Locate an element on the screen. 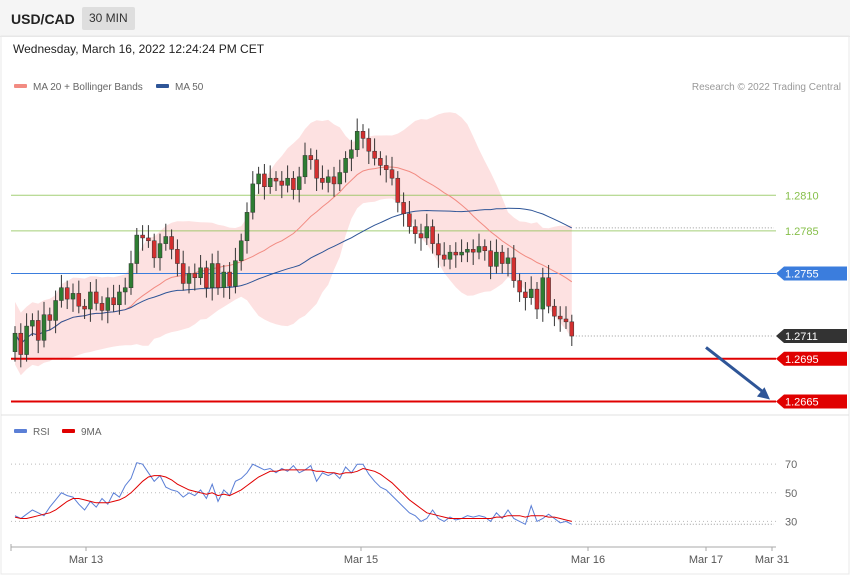 The image size is (850, 576). x-axis: Mar 13 Mar 15 Mar 16 Mar 17 Mar 31 is located at coordinates (399, 555).